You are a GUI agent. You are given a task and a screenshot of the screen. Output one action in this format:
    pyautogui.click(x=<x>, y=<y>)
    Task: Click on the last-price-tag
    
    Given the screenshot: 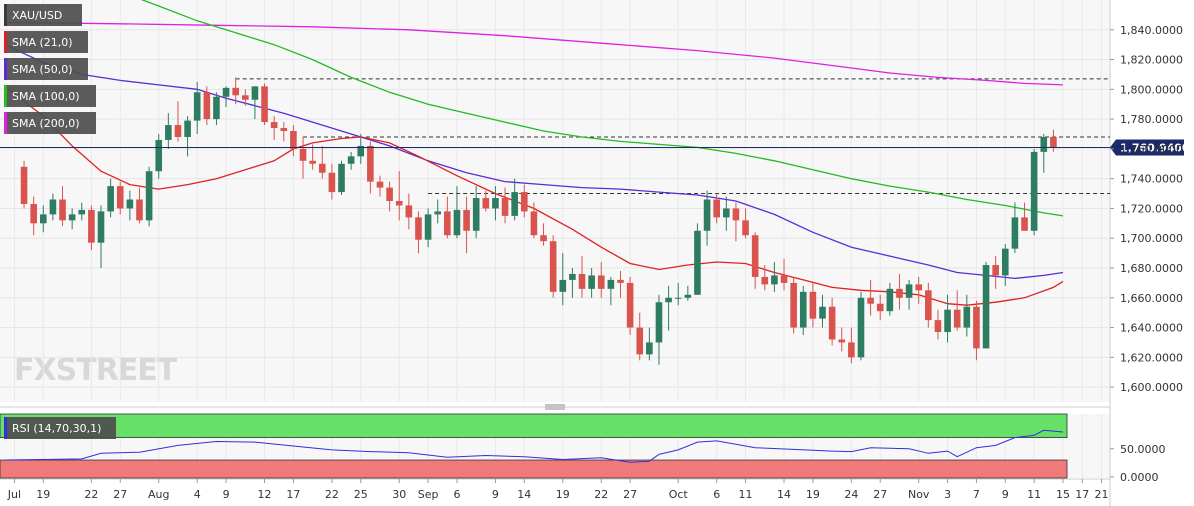 What is the action you would take?
    pyautogui.click(x=1147, y=147)
    